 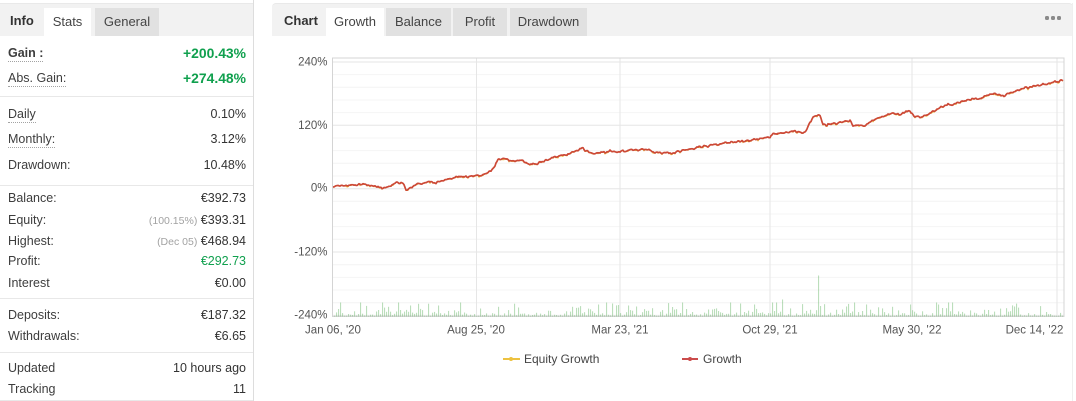 What do you see at coordinates (333, 331) in the screenshot?
I see `svg-text: Jan 06, '20` at bounding box center [333, 331].